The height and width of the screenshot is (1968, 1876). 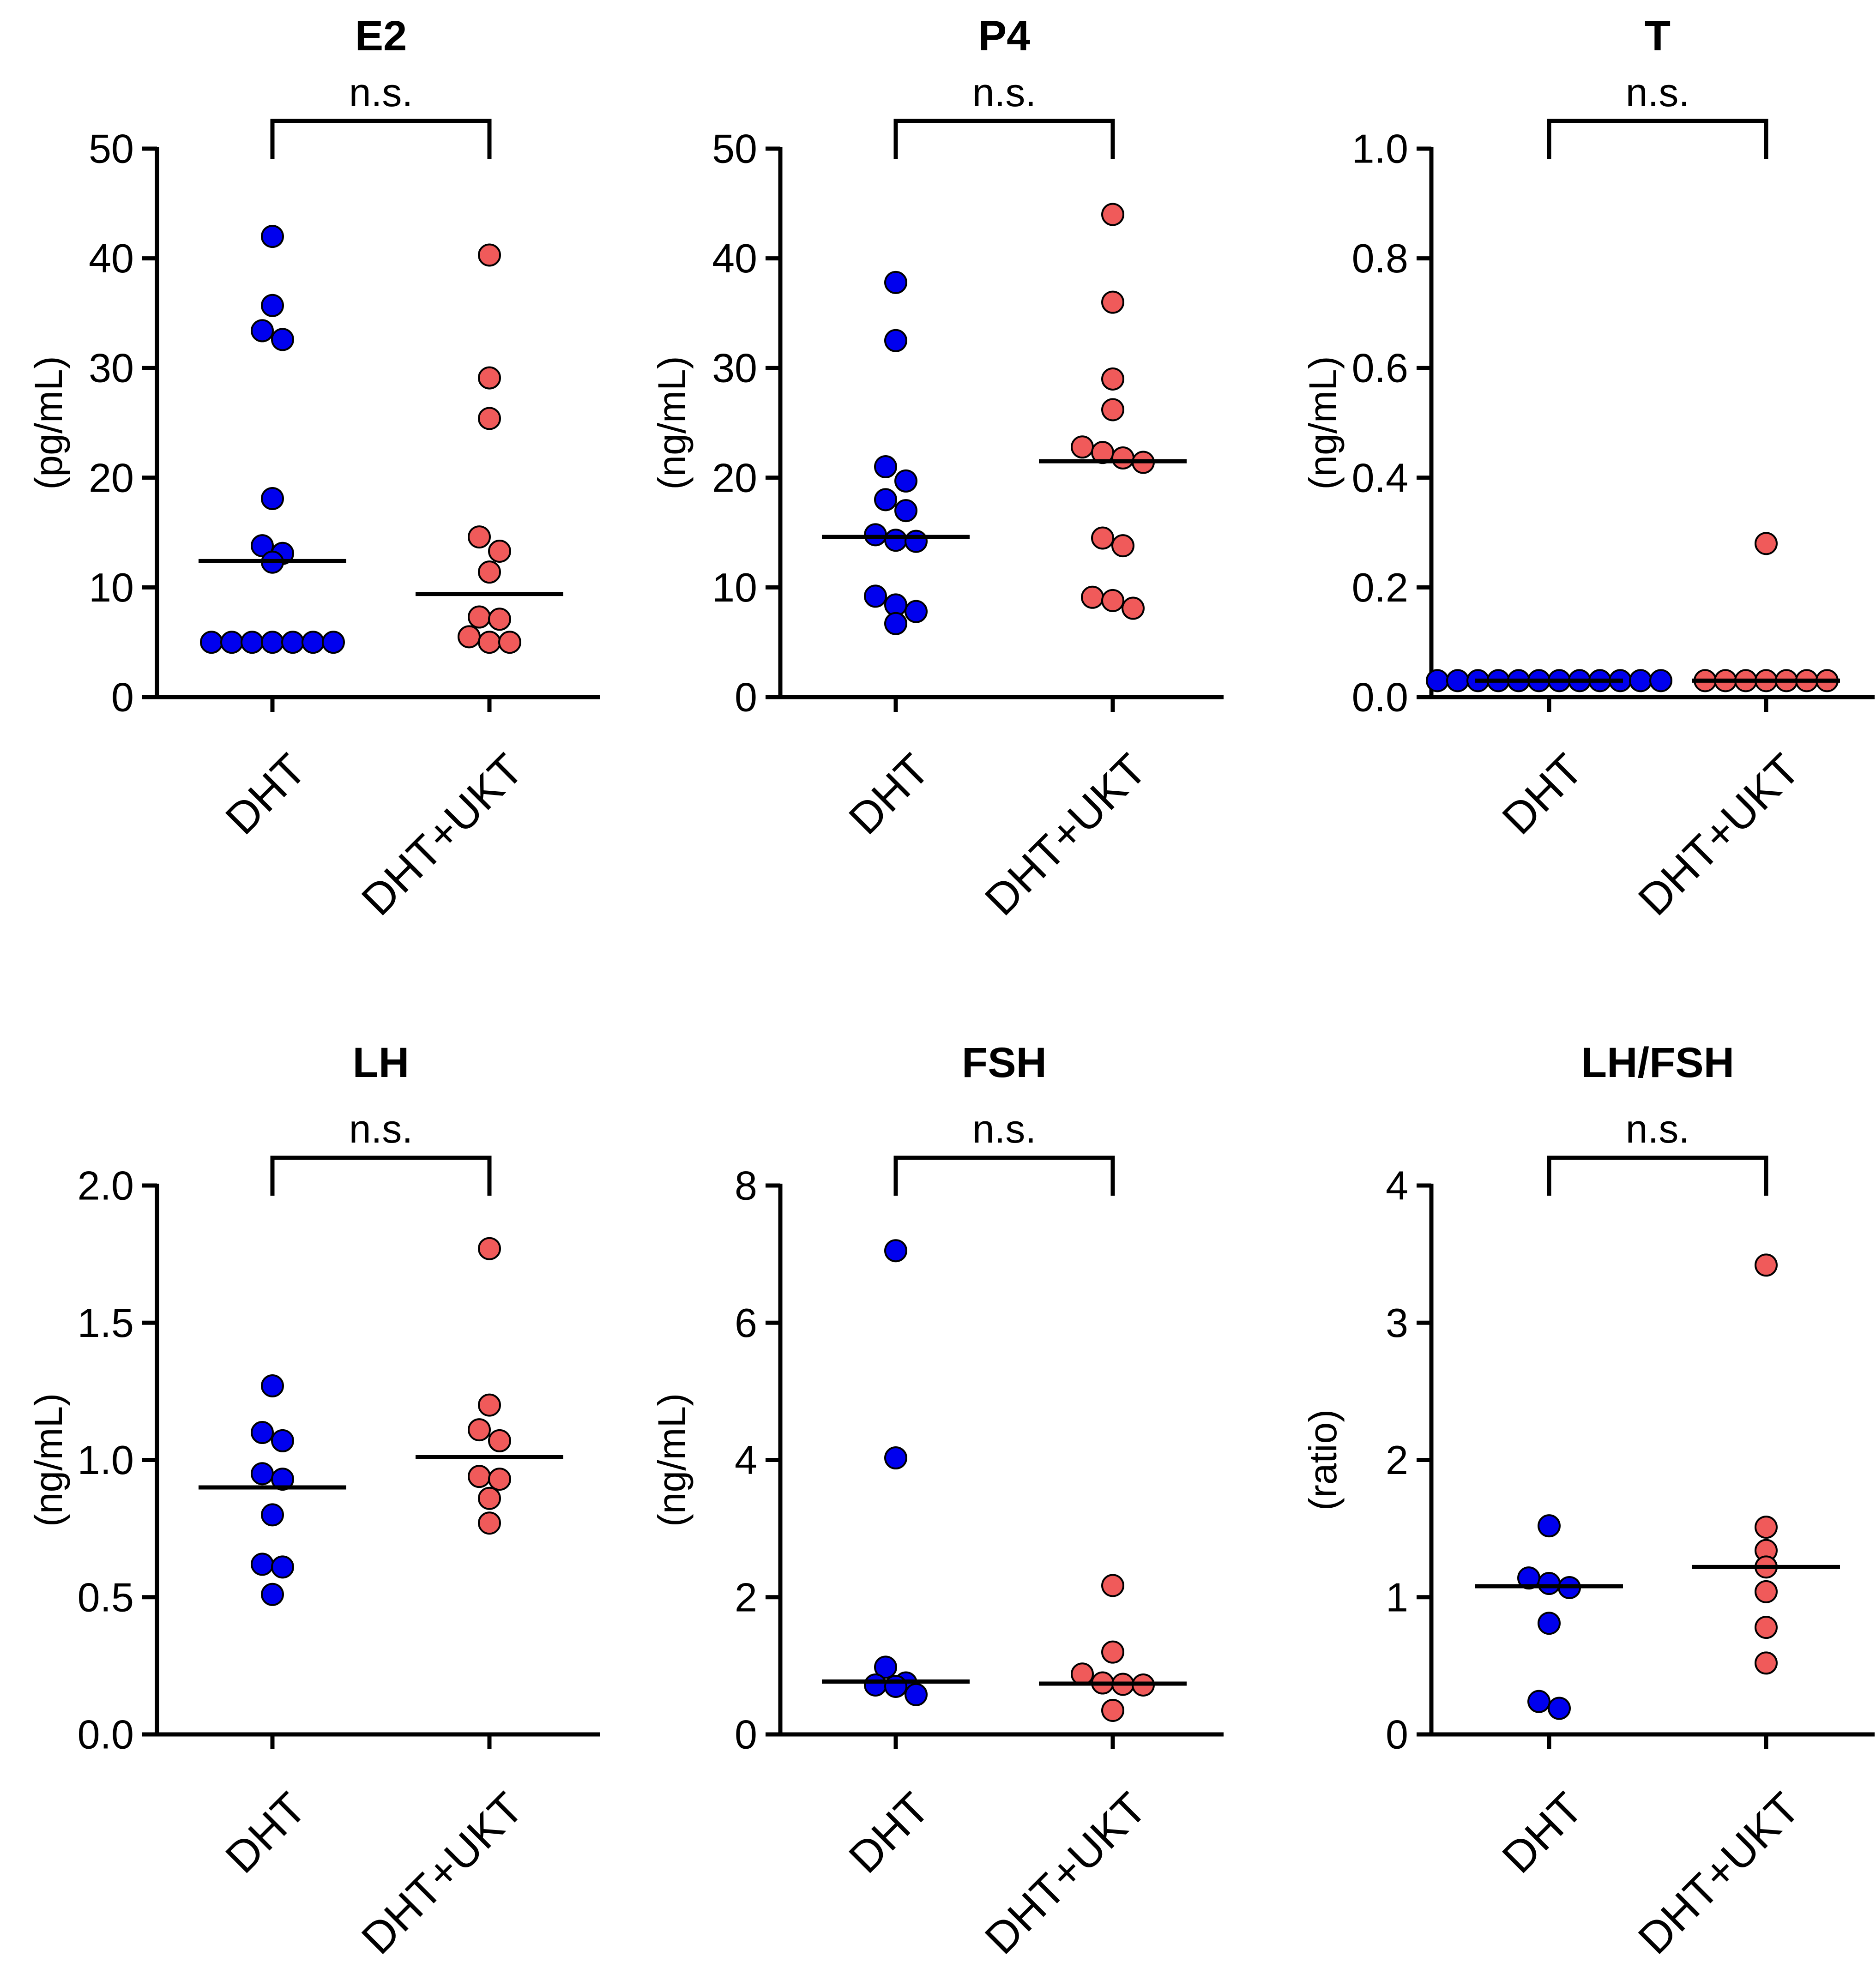 What do you see at coordinates (313, 1501) in the screenshot?
I see `panel-lh: LH n.s. 0.0 0.5 1.0 1.5 2.0 (ng/mL) DHT DHT+UKT` at bounding box center [313, 1501].